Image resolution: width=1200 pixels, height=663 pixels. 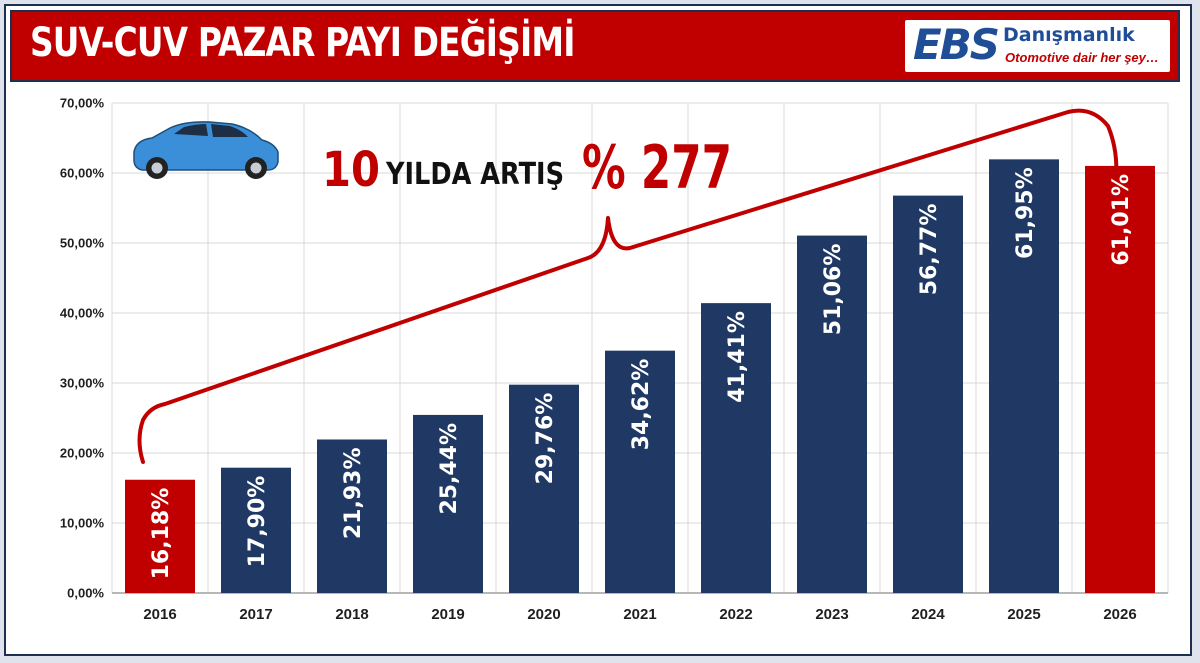 What do you see at coordinates (82, 173) in the screenshot?
I see `y-tick-label: 60,00%` at bounding box center [82, 173].